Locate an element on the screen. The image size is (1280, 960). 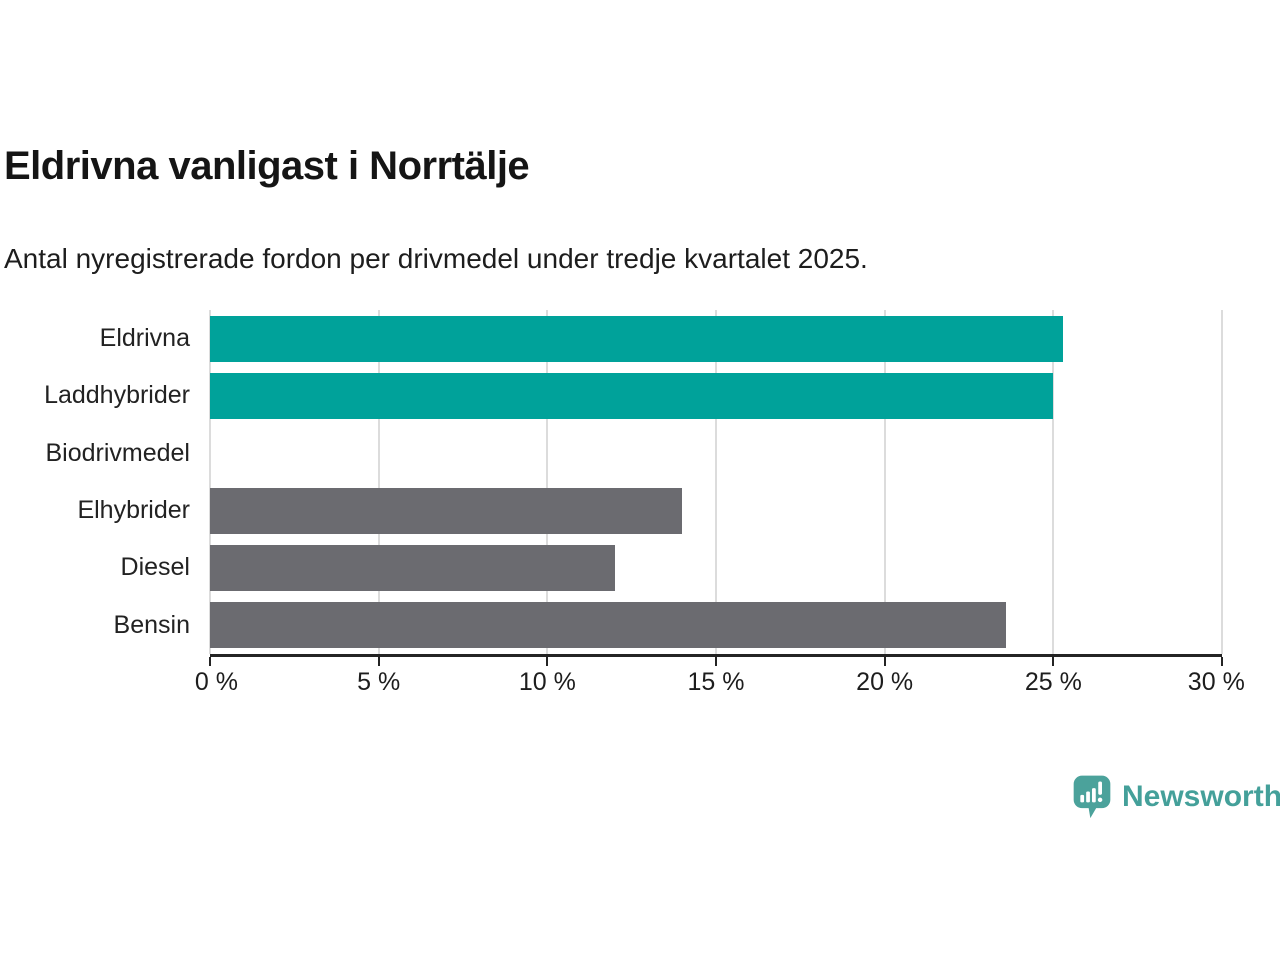
x-axis-tick-label: 15 % is located at coordinates (716, 682).